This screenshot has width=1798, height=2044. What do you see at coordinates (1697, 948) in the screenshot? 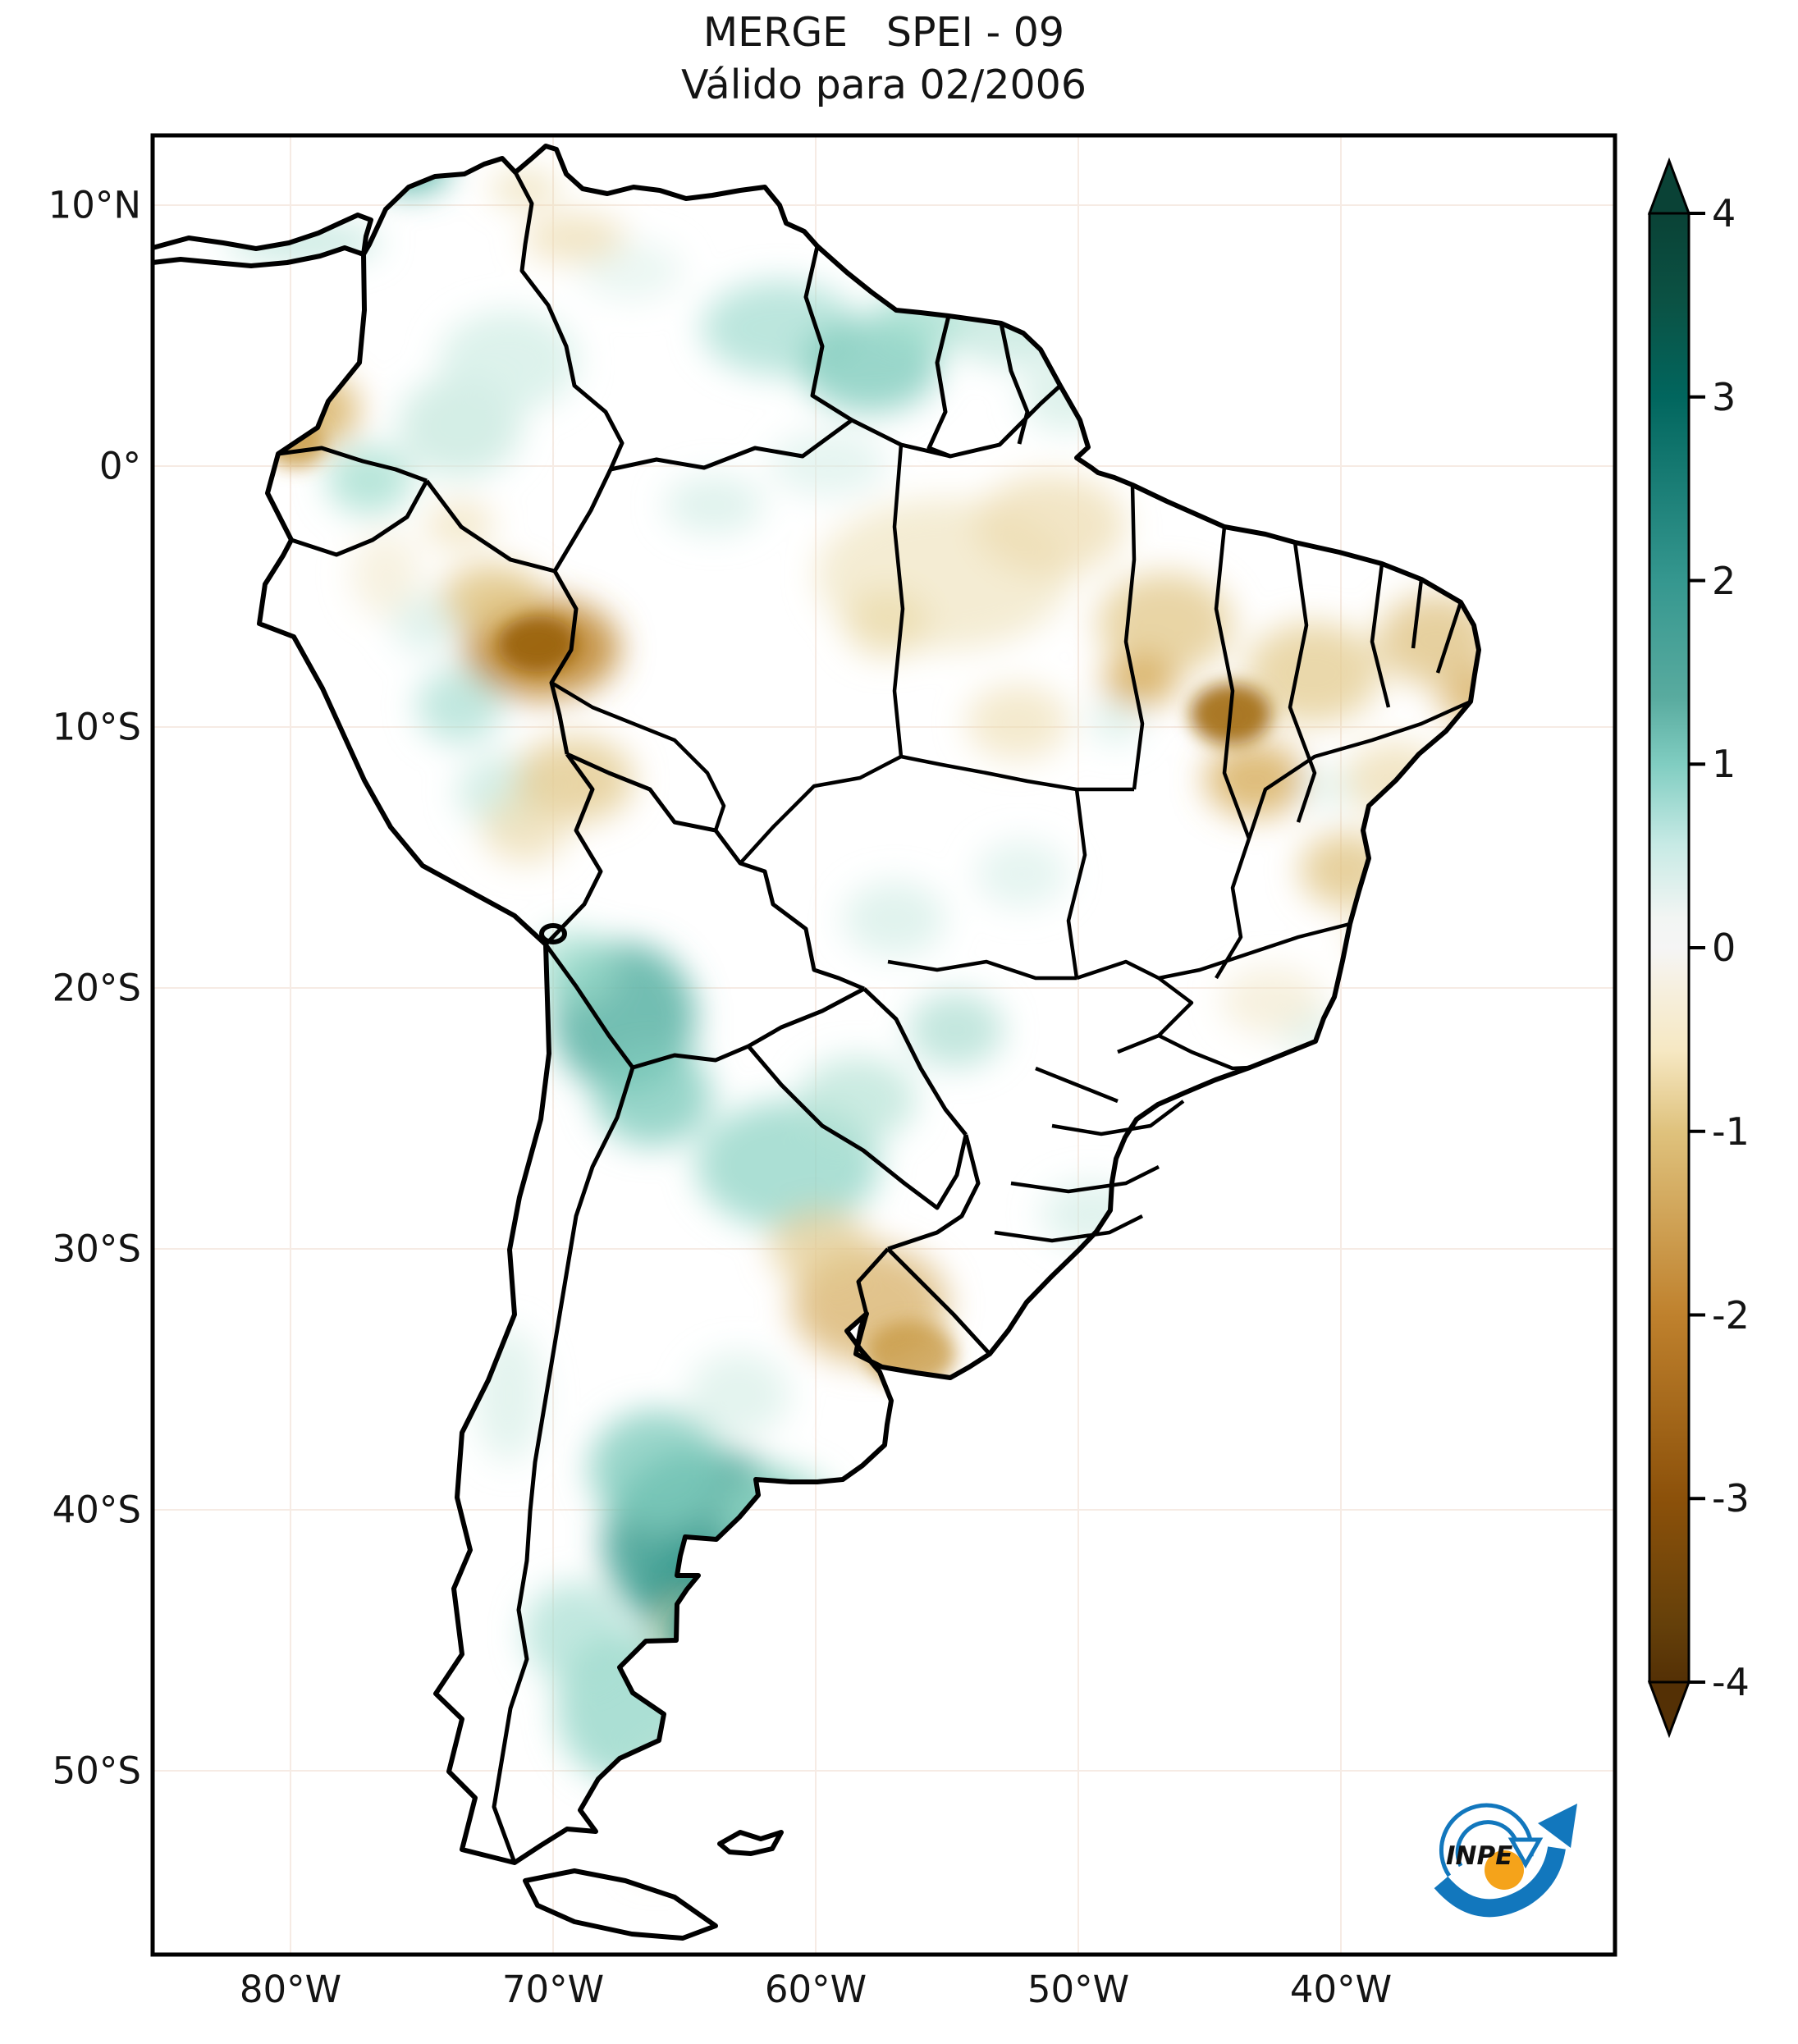
I see `colorbar-tick-marks` at bounding box center [1697, 948].